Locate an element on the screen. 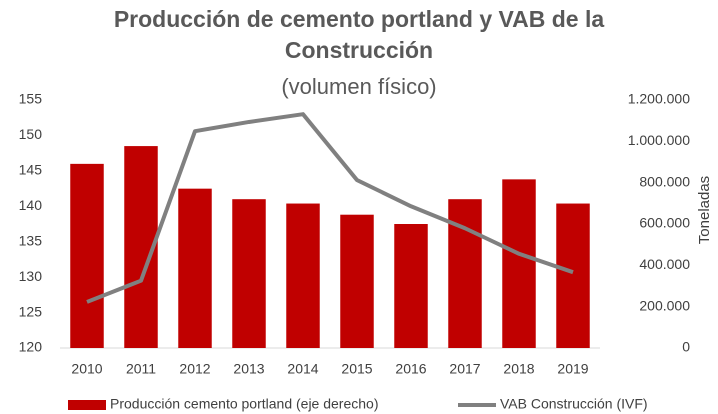 The height and width of the screenshot is (414, 718). y2-tick-label: 200.000 is located at coordinates (664, 305).